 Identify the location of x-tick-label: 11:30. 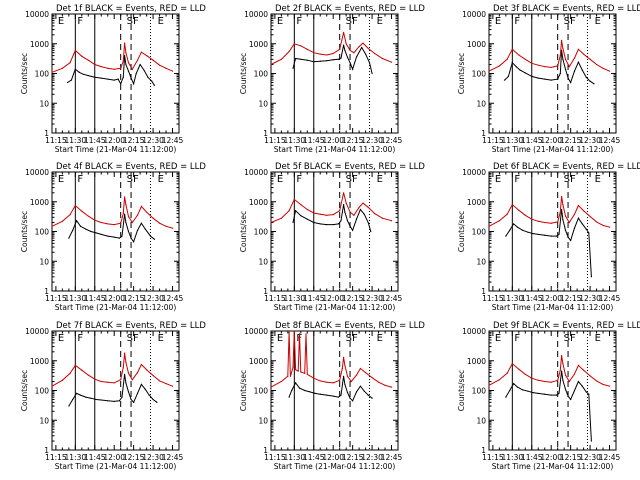
(295, 140).